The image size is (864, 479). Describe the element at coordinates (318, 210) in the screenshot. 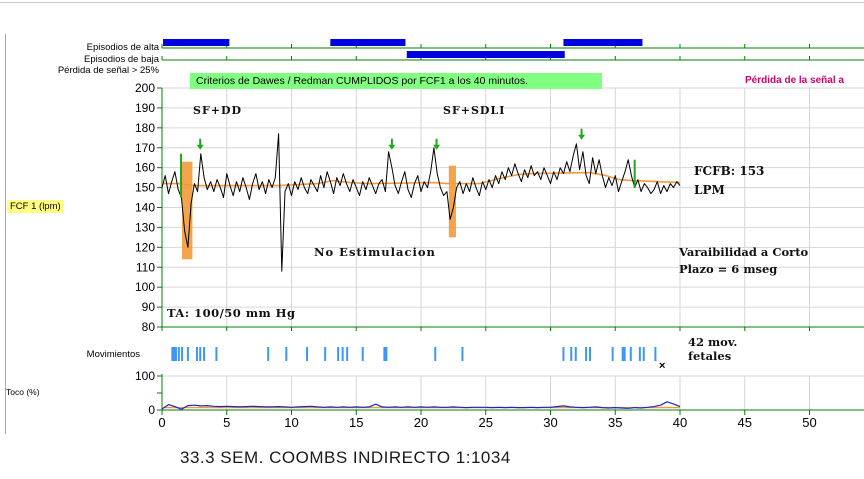

I see `event-bars` at that location.